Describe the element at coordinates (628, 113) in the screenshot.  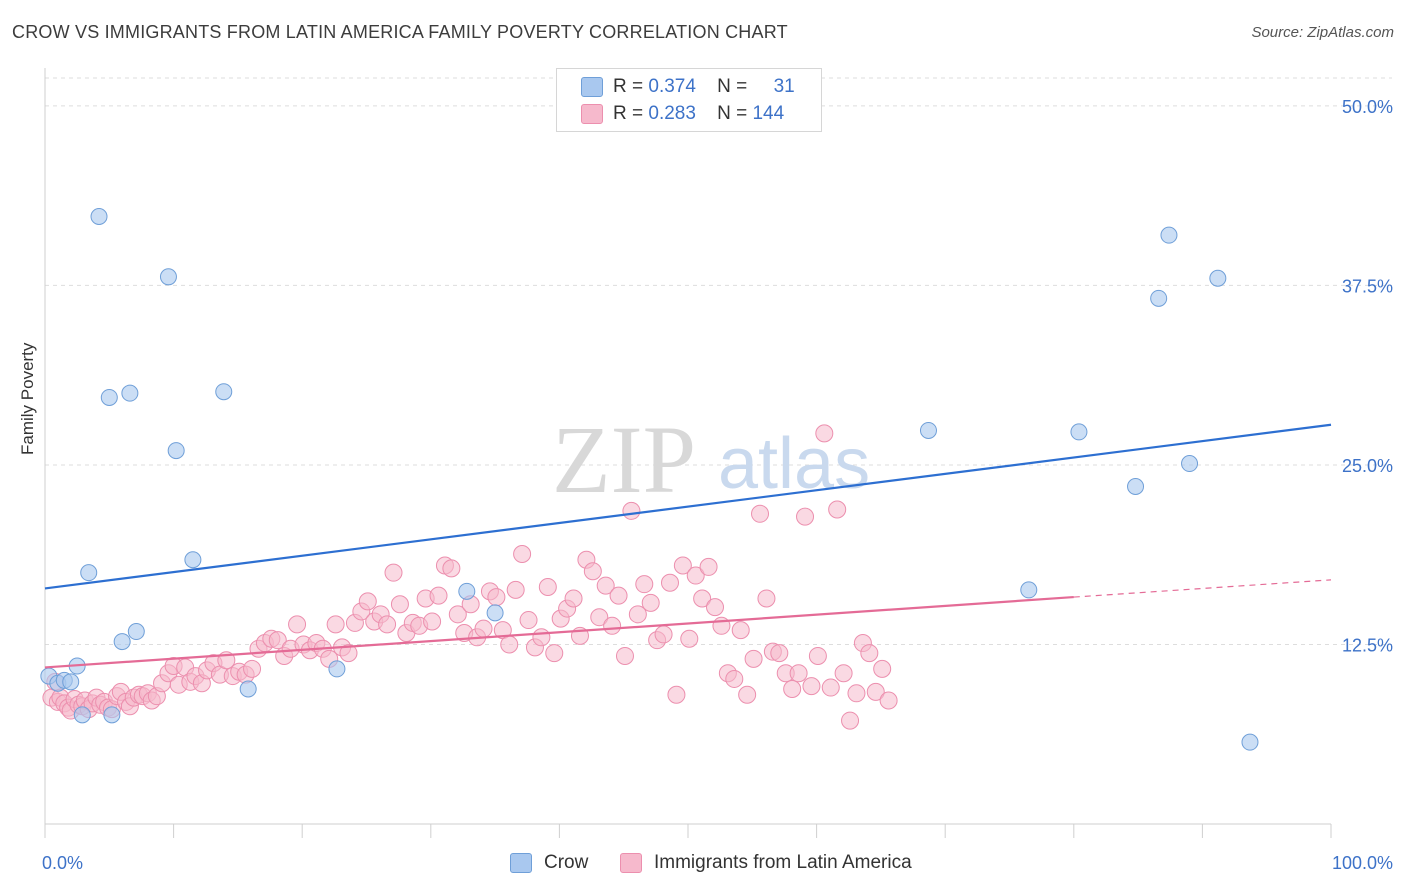
I see `legend-r-label: R =` at that location.